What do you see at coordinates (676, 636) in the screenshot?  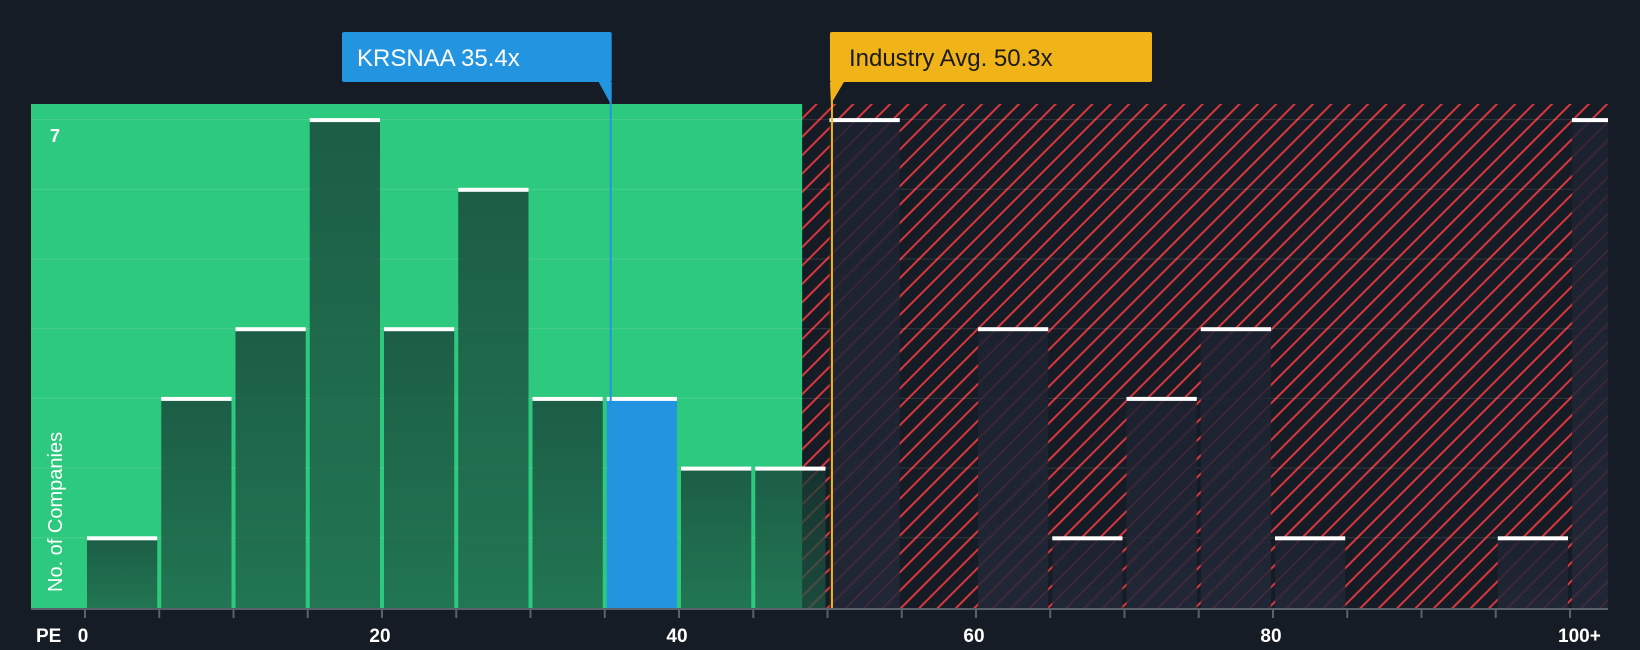 I see `x-tick-label: 40` at bounding box center [676, 636].